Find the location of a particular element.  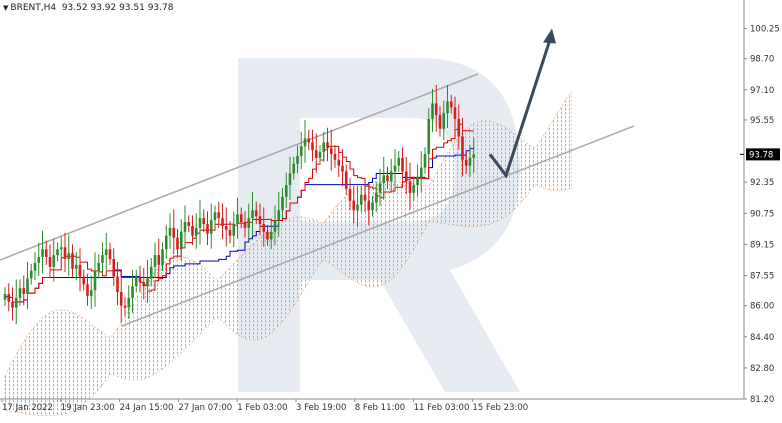

x-tick-label: 15 Feb 23:00 is located at coordinates (500, 408).